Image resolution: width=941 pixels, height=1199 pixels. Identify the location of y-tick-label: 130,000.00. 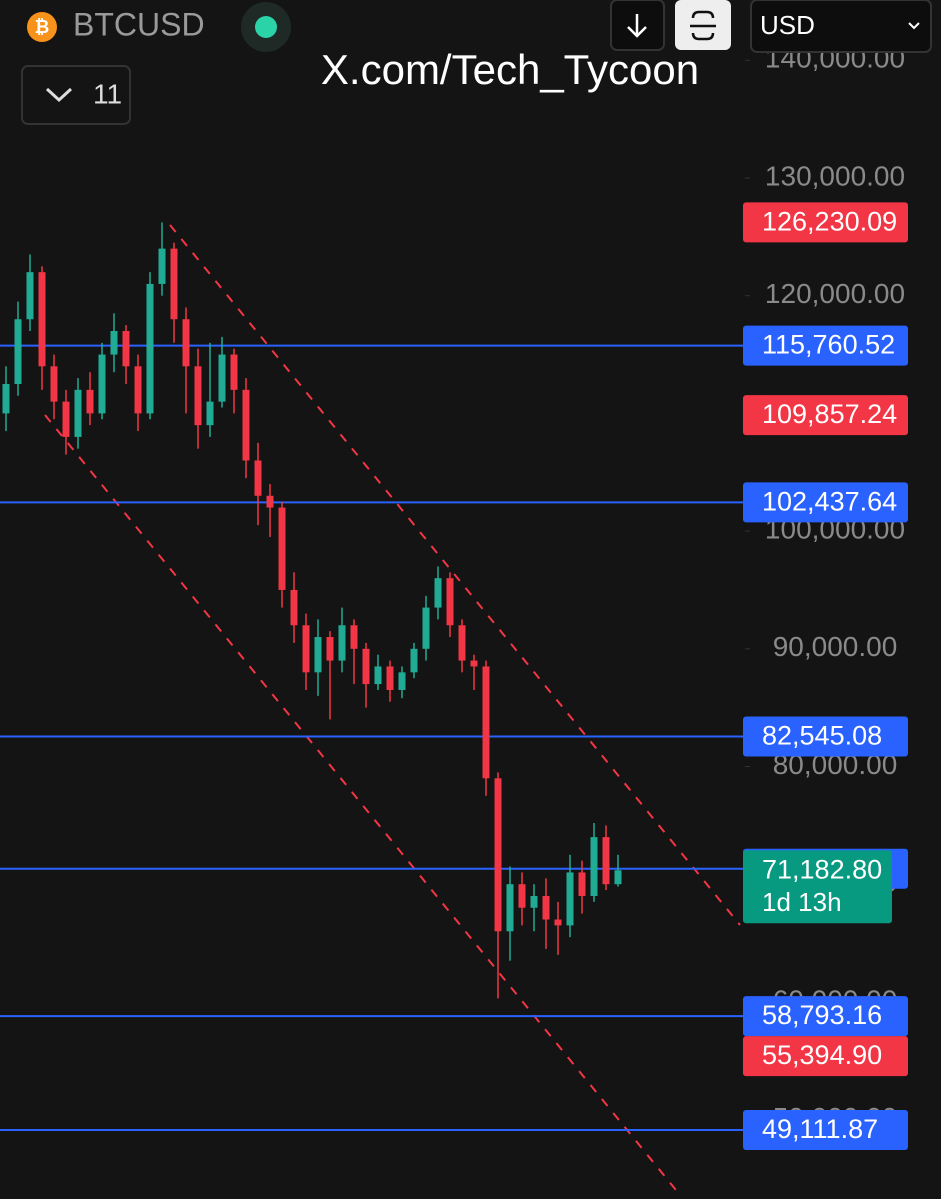
(835, 175).